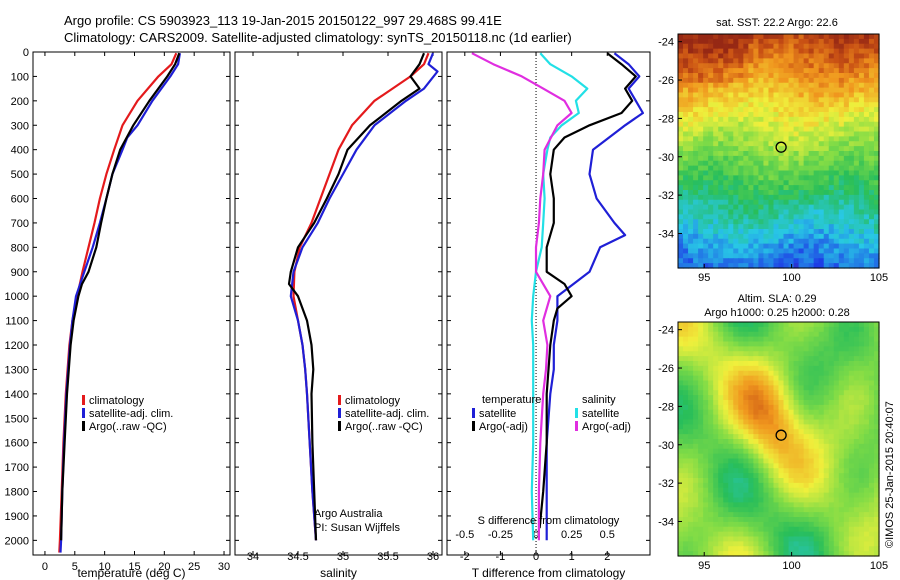 This screenshot has height=580, width=900. I want to click on sst-map-lat-tick-label: -30, so click(666, 158).